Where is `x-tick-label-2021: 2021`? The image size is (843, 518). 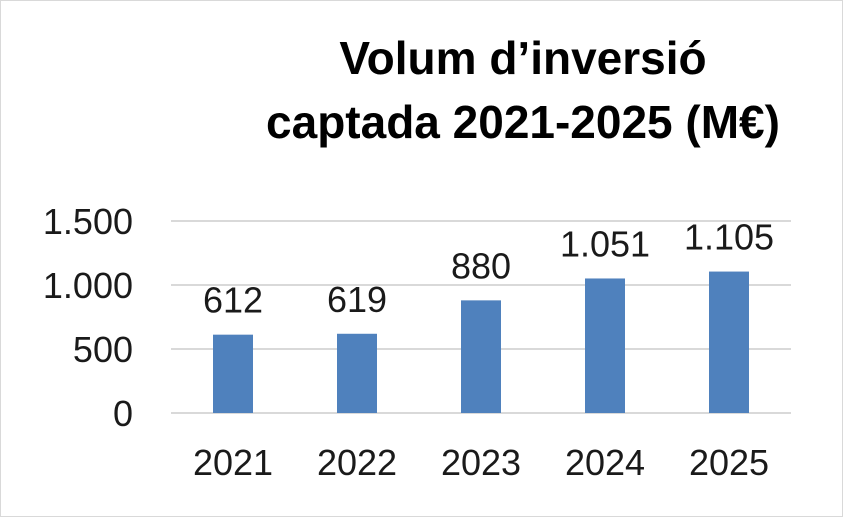 x-tick-label-2021: 2021 is located at coordinates (233, 462).